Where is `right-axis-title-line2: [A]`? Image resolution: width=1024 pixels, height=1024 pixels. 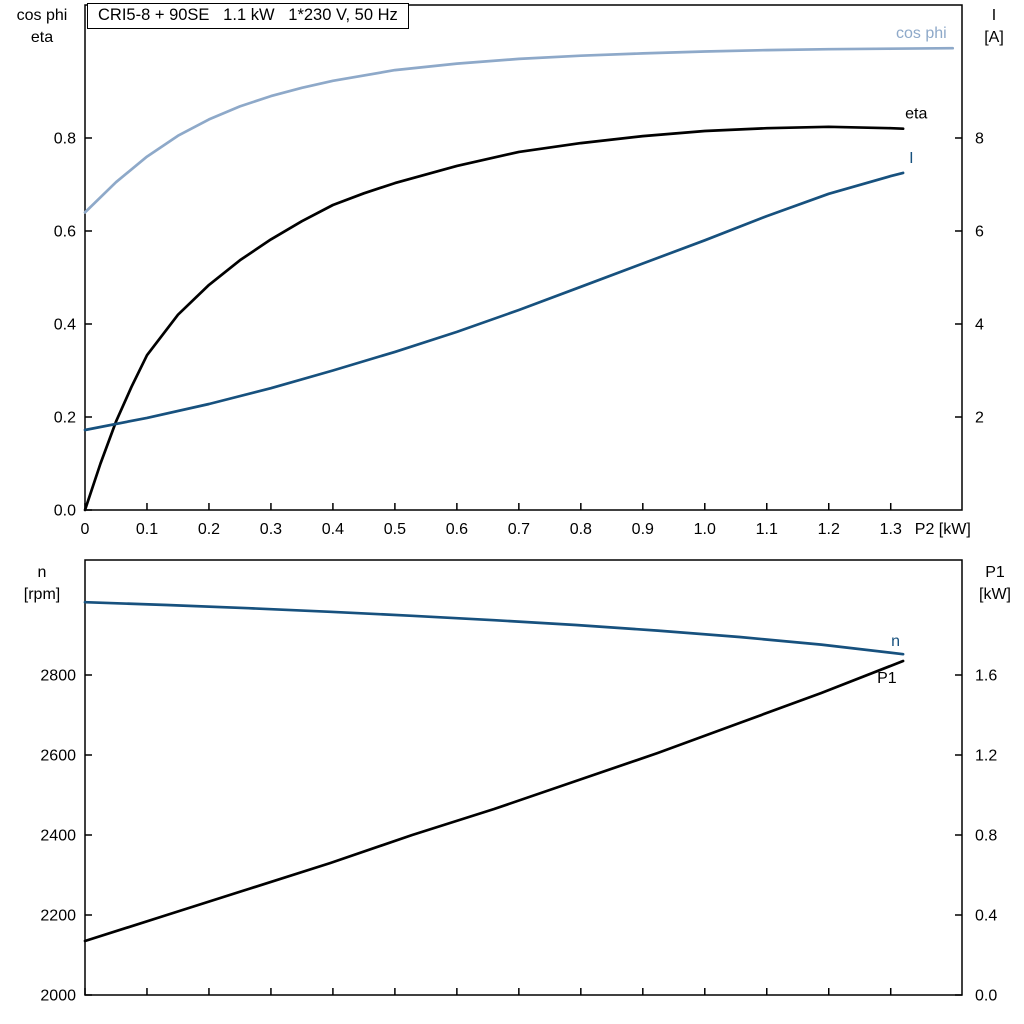 right-axis-title-line2: [A] is located at coordinates (994, 37).